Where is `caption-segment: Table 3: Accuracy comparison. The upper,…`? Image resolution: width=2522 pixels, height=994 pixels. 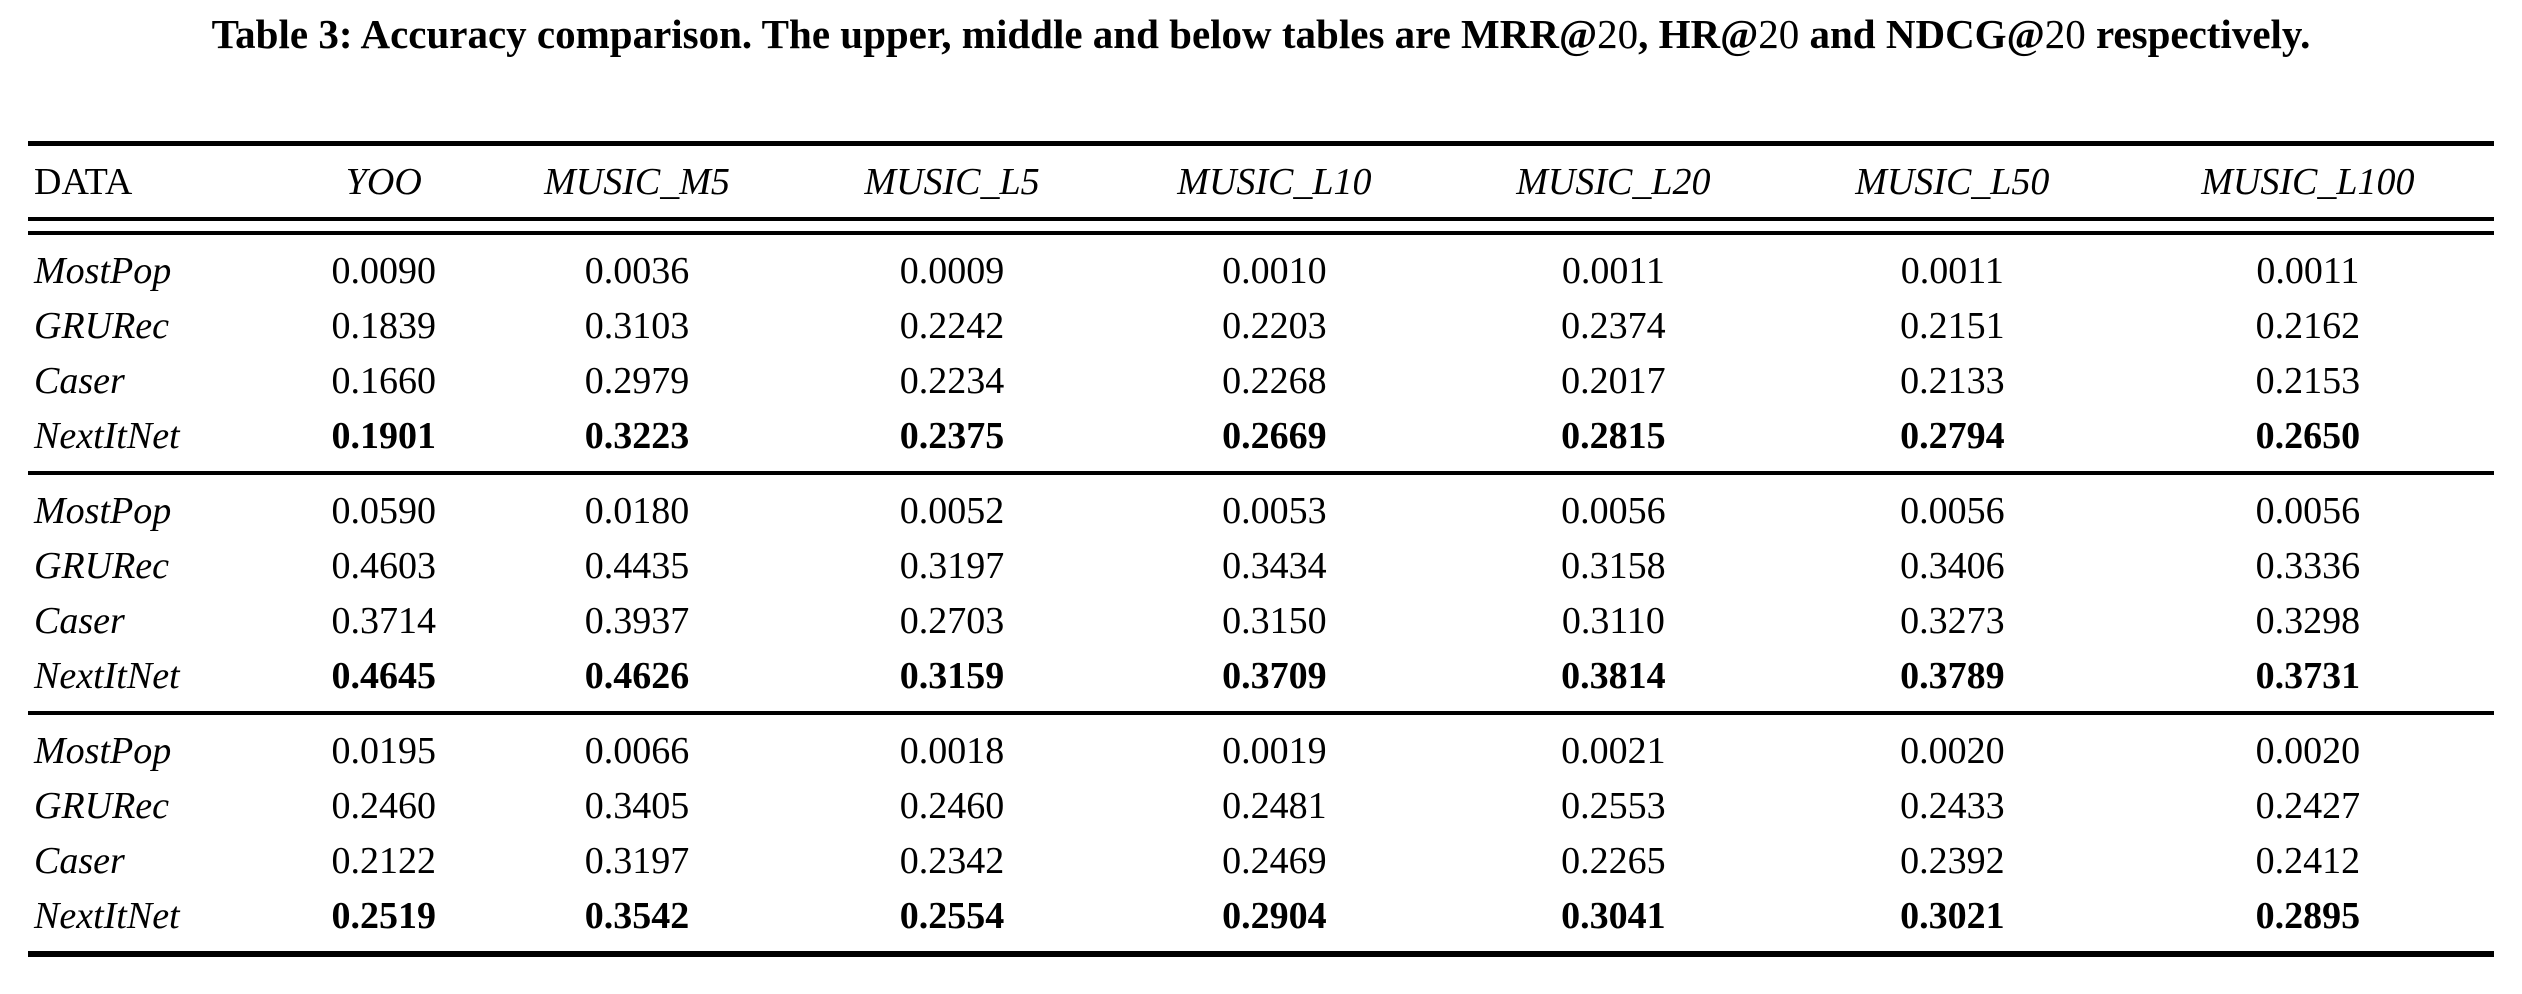 caption-segment: Table 3: Accuracy comparison. The upper,… is located at coordinates (904, 34).